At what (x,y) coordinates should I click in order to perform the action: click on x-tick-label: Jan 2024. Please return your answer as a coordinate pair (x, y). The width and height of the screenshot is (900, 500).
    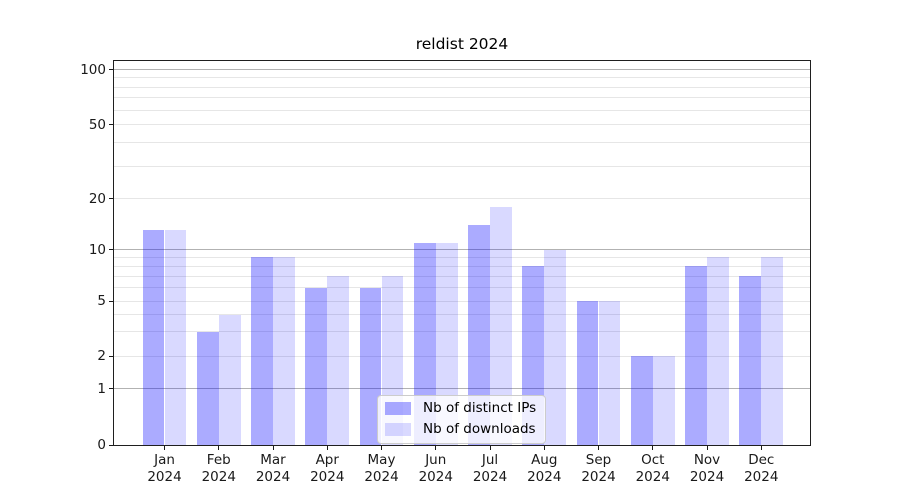
    Looking at the image, I should click on (165, 469).